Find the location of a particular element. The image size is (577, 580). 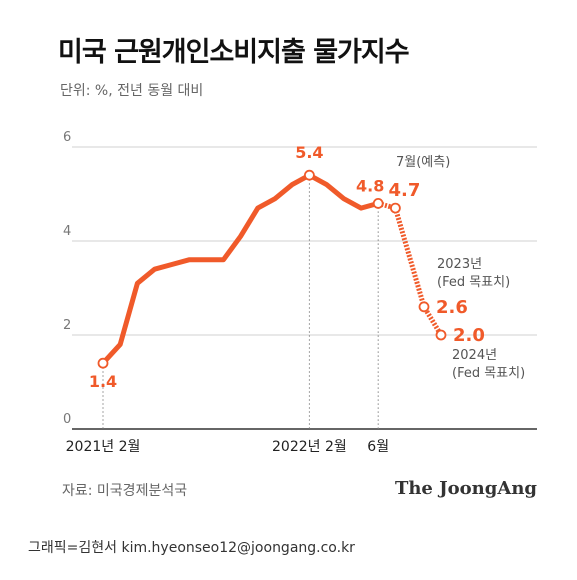

y-tick-label: 2 is located at coordinates (67, 325).